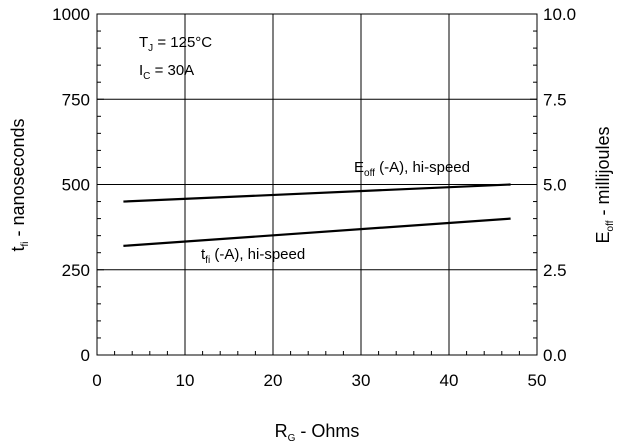  Describe the element at coordinates (76, 99) in the screenshot. I see `y-left-tick-label: 750` at that location.